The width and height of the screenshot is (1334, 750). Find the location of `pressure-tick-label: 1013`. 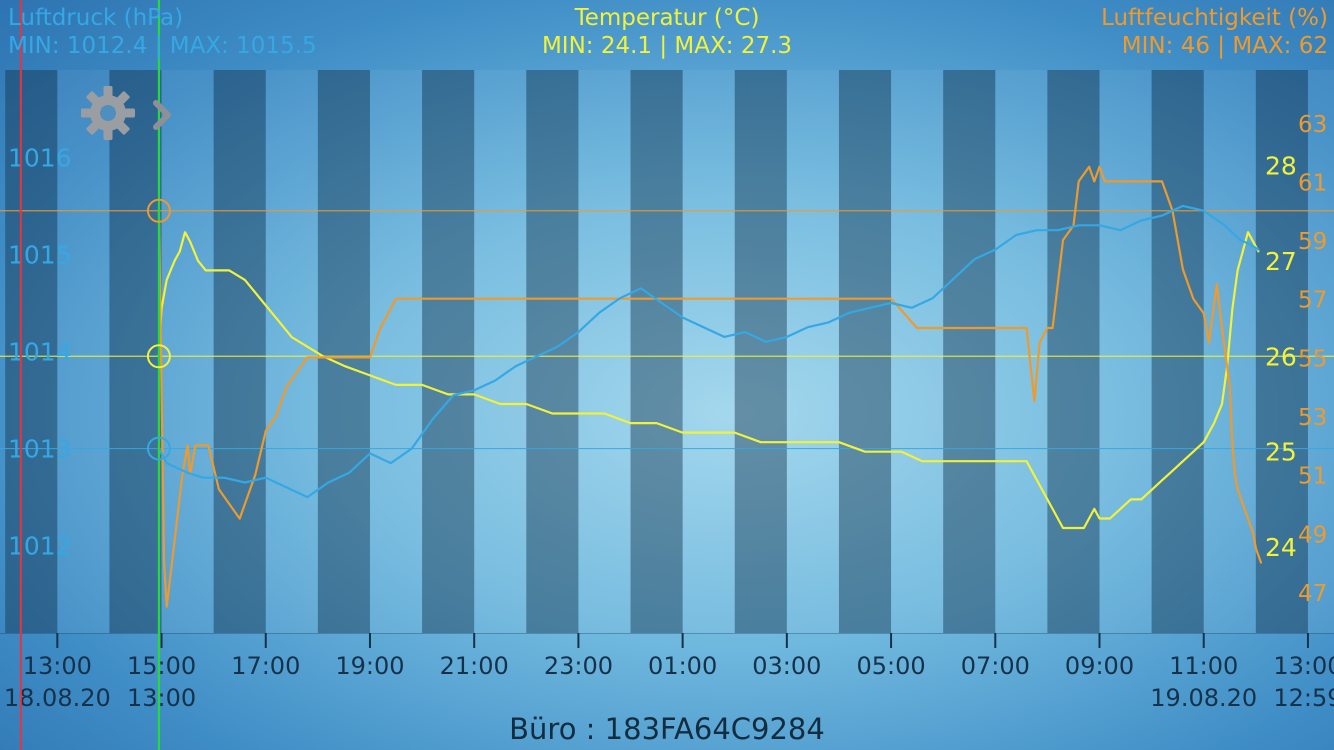

pressure-tick-label: 1013 is located at coordinates (40, 449).